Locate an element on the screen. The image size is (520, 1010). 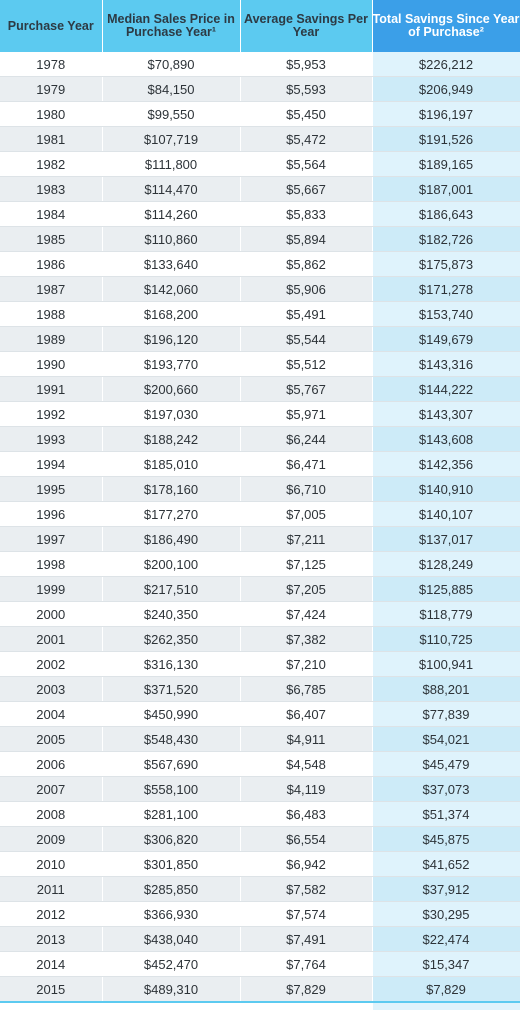
table-cell: $7,582 is located at coordinates (306, 889).